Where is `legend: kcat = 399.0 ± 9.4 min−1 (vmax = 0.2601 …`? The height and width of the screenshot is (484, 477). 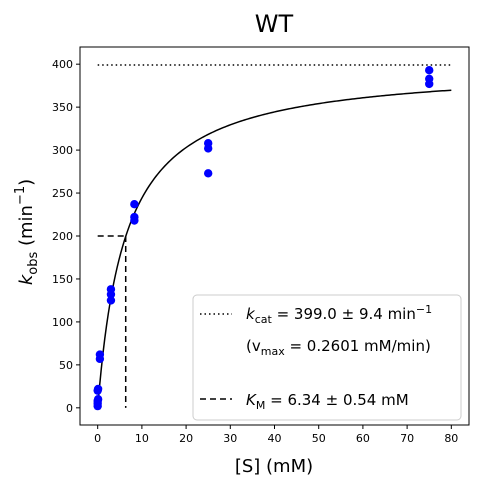
legend: kcat = 399.0 ± 9.4 min−1 (vmax = 0.2601 … is located at coordinates (327, 357).